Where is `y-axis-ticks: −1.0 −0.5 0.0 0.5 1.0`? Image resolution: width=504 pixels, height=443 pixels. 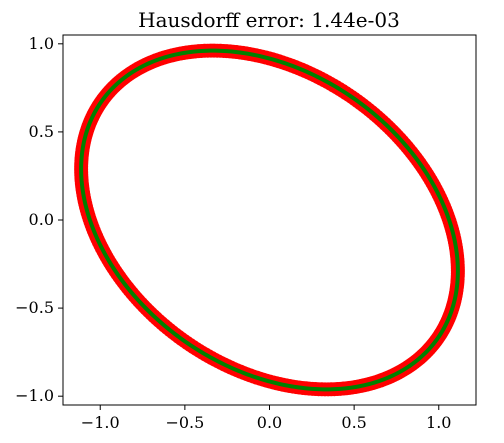
y-axis-ticks: −1.0 −0.5 0.0 0.5 1.0 is located at coordinates (39, 219).